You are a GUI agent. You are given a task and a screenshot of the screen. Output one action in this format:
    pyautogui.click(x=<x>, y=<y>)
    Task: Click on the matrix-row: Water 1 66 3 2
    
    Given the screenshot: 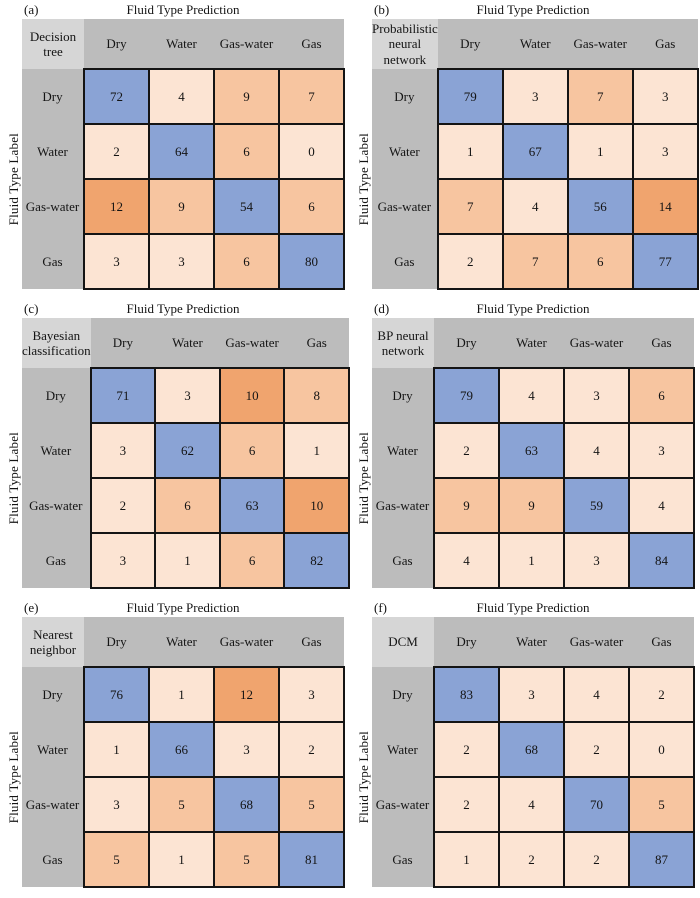 What is the action you would take?
    pyautogui.click(x=183, y=749)
    